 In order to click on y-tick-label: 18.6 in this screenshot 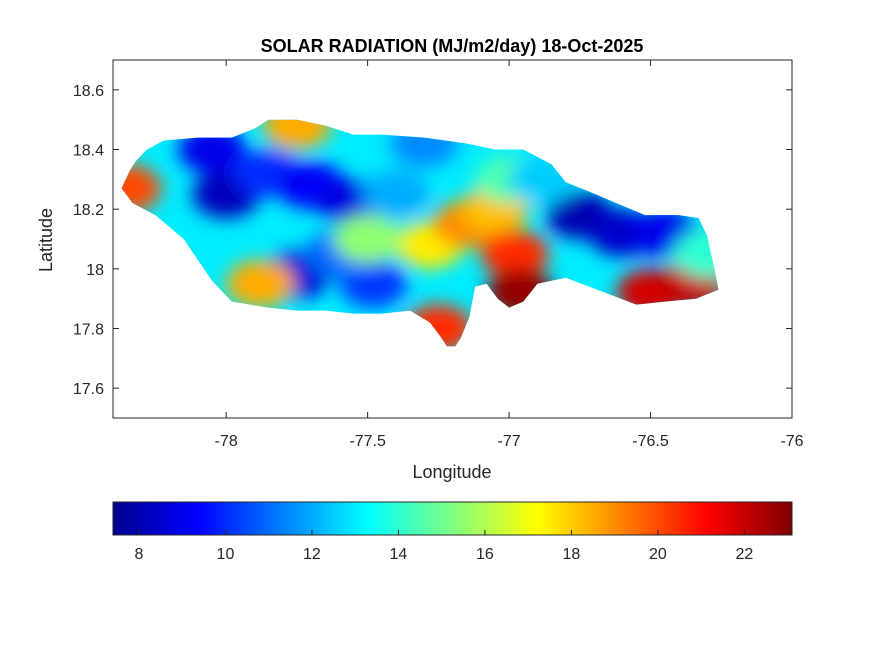, I will do `click(88, 91)`.